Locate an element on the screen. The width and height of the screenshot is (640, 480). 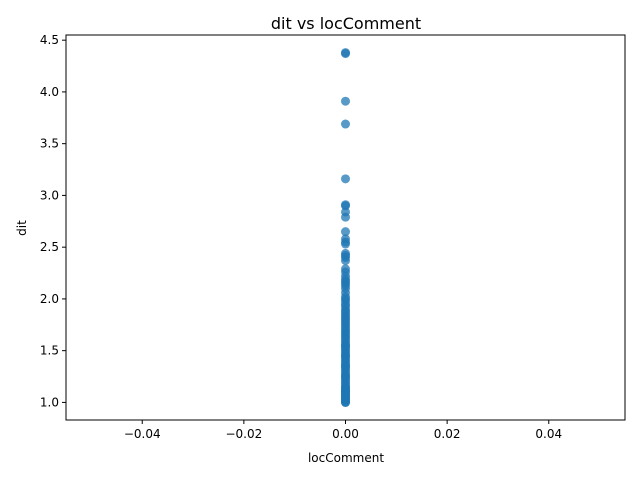
y-tick-label: 4.5 is located at coordinates (49, 40).